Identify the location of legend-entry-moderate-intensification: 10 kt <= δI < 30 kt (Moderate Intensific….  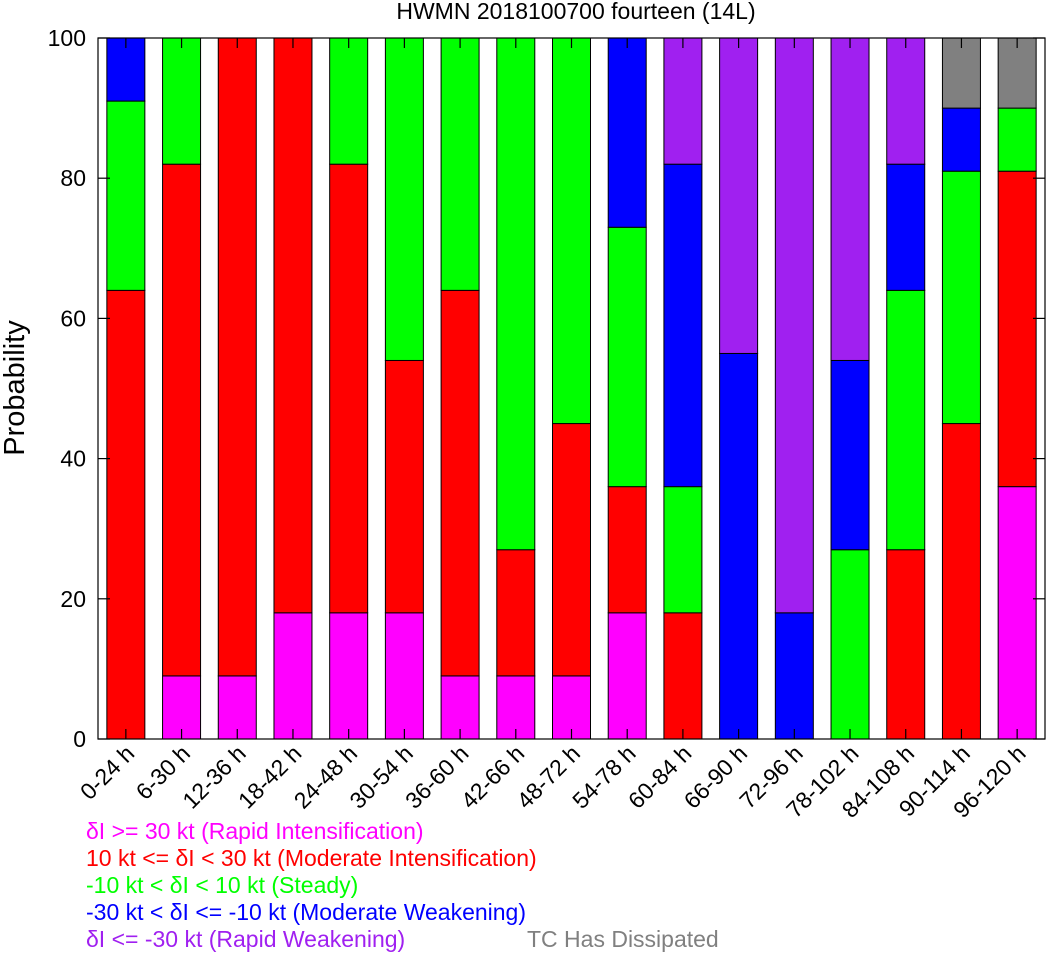
(311, 858).